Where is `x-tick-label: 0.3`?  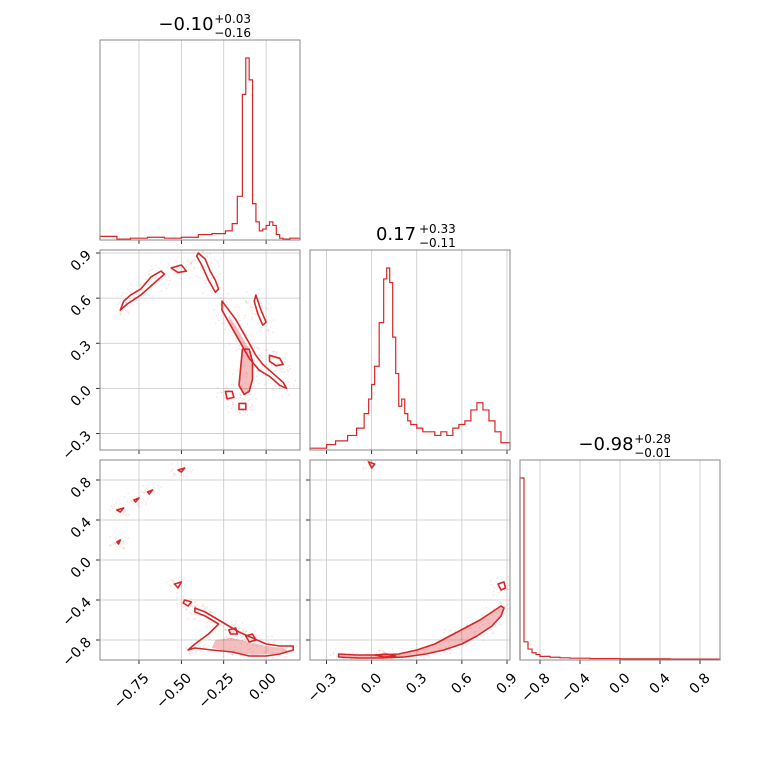 x-tick-label: 0.3 is located at coordinates (416, 683).